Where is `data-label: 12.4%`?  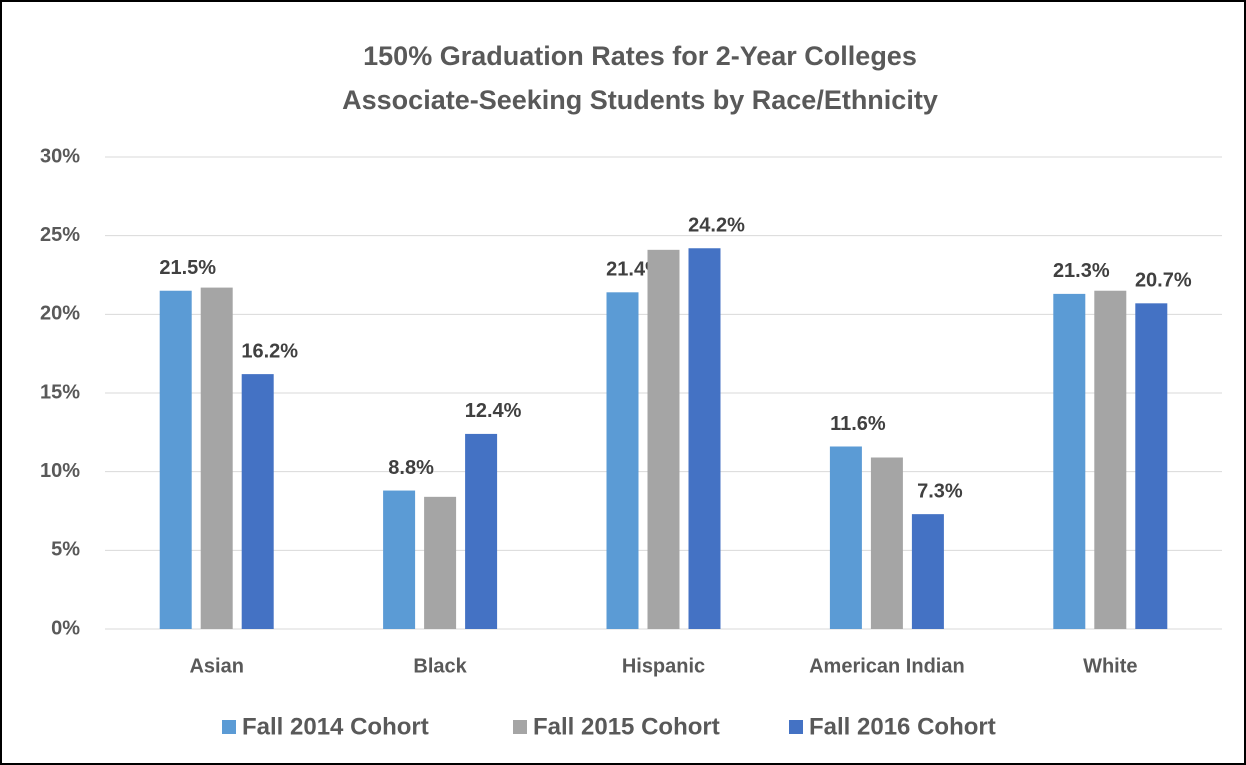
data-label: 12.4% is located at coordinates (493, 411).